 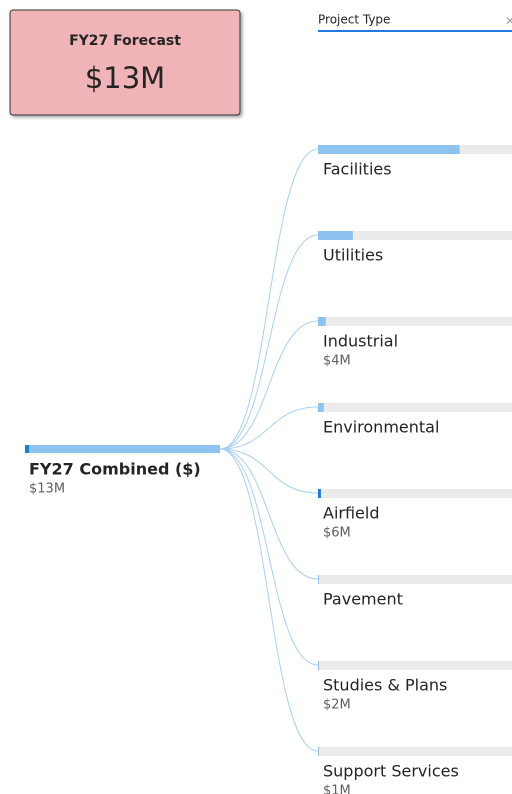 I want to click on root-bar, so click(x=122, y=449).